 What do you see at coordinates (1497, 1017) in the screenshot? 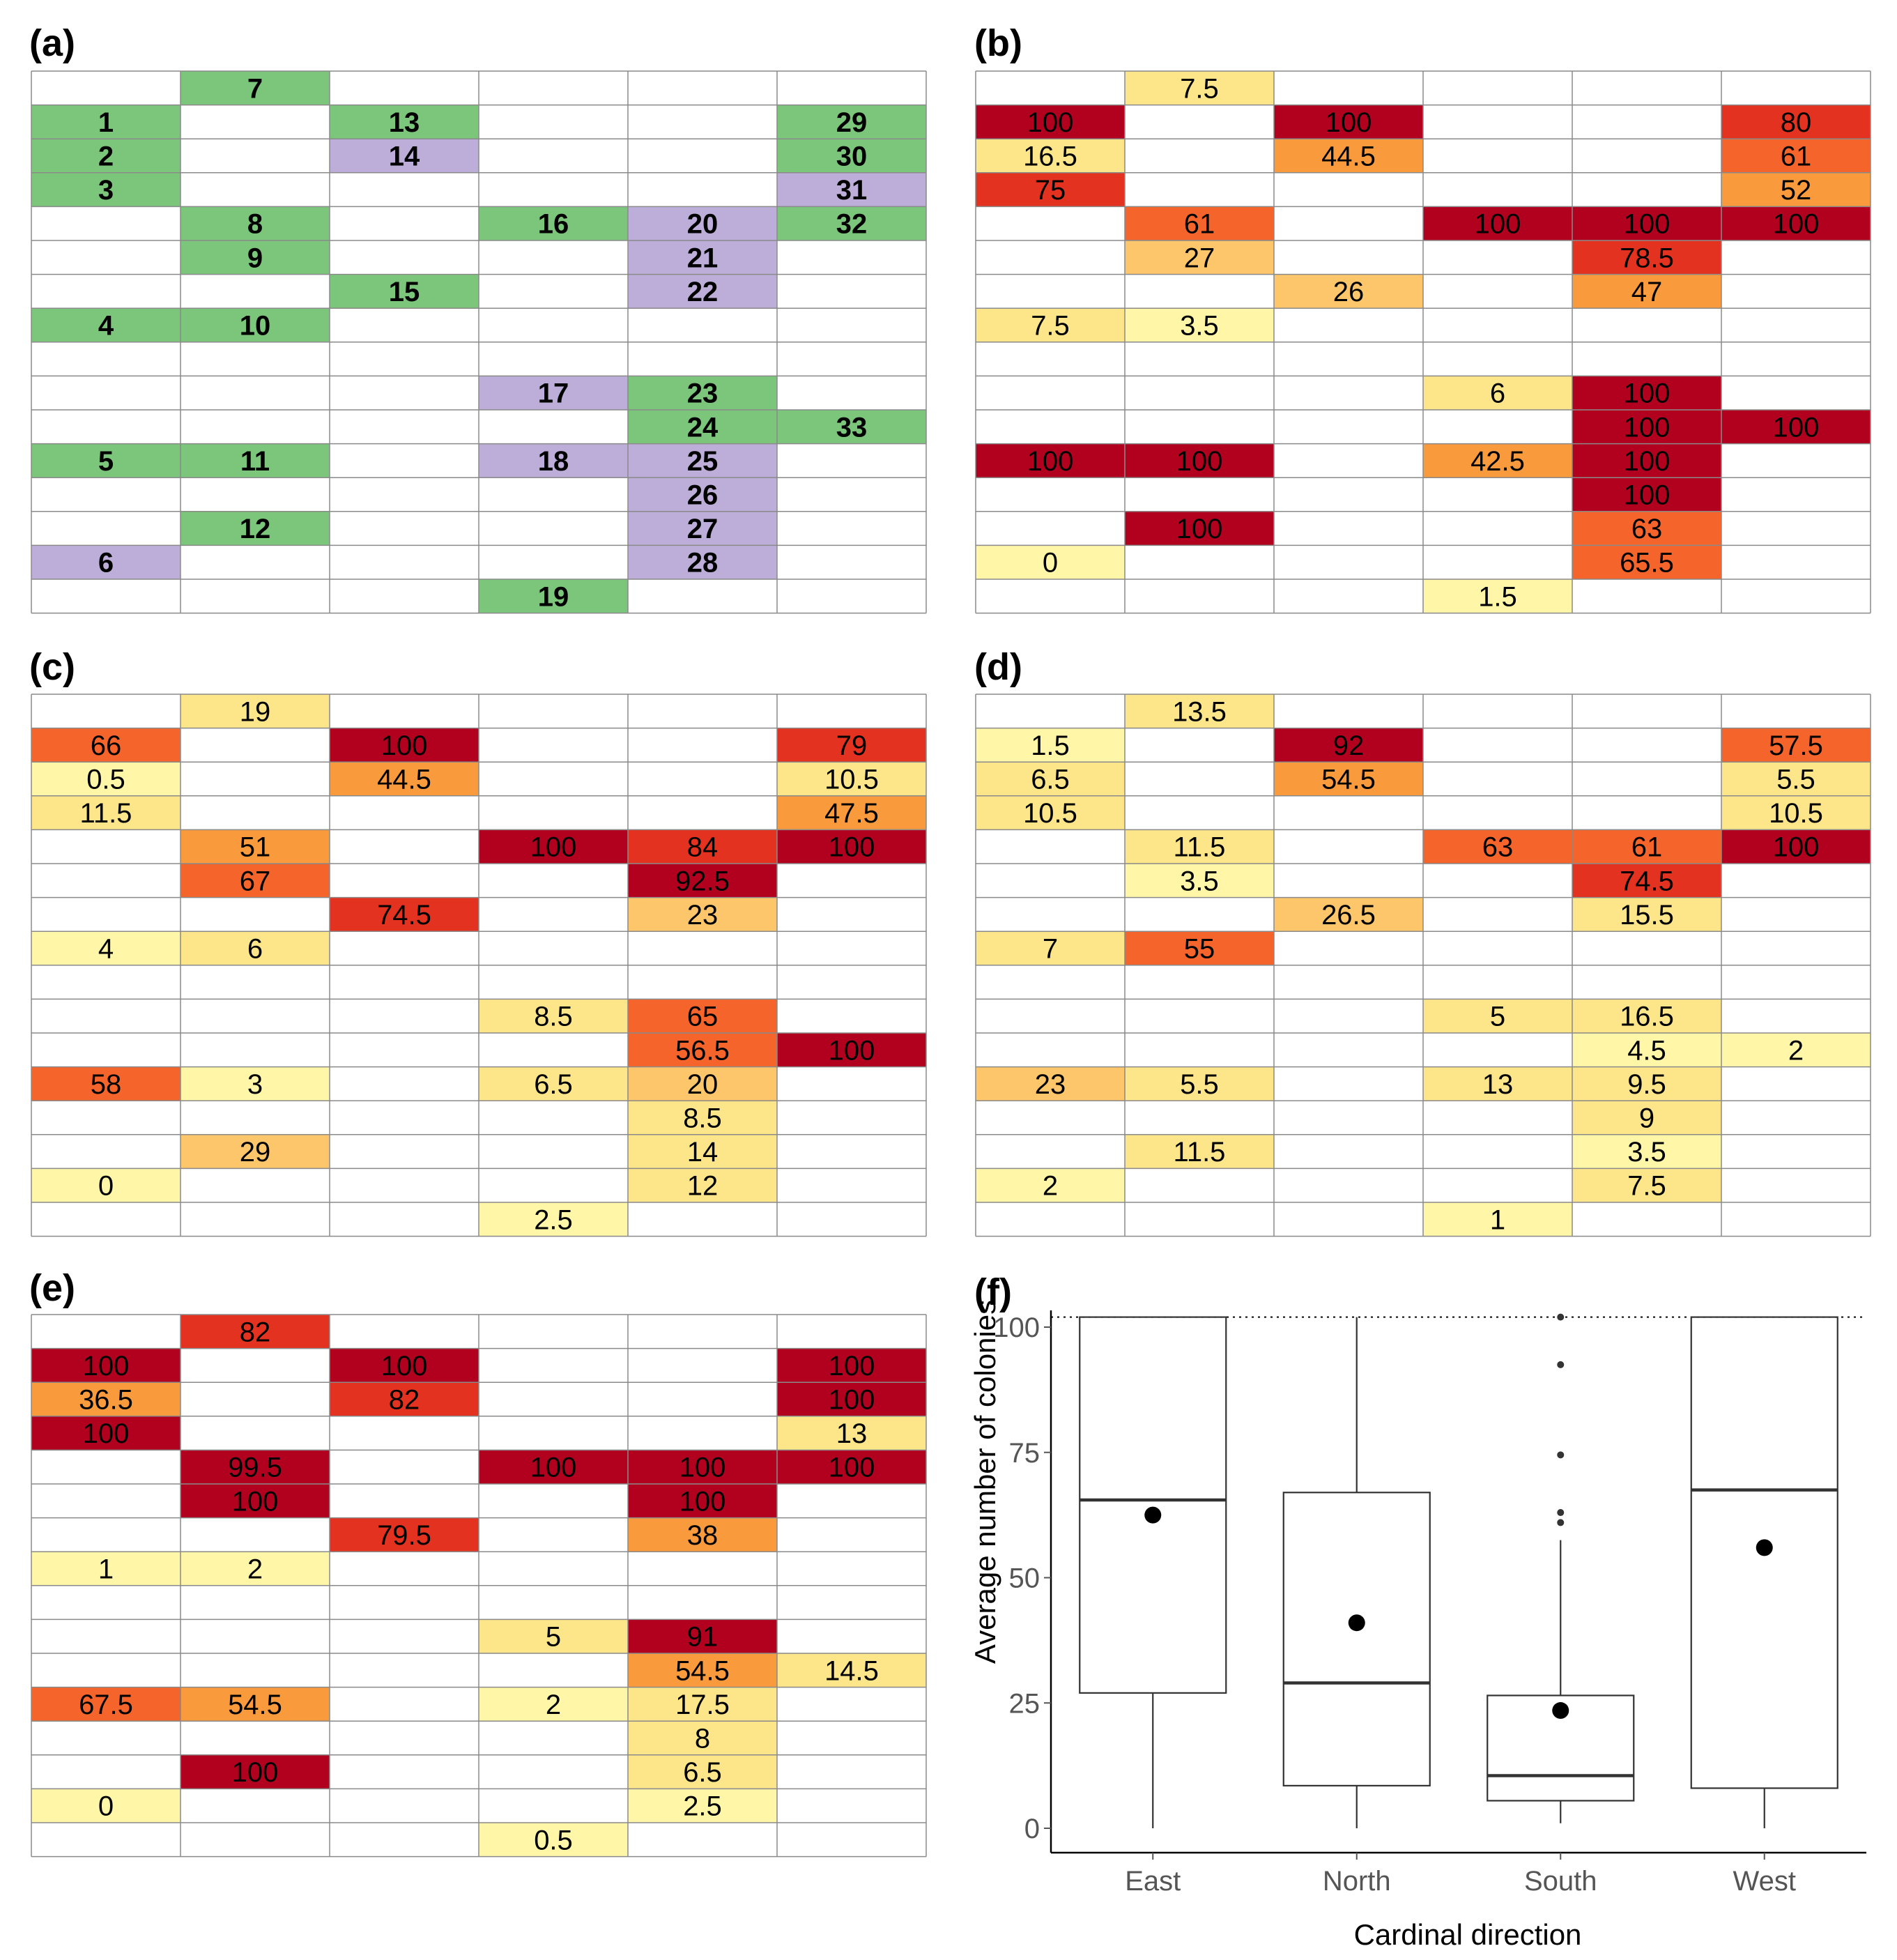
I see `cell-value: 5` at bounding box center [1497, 1017].